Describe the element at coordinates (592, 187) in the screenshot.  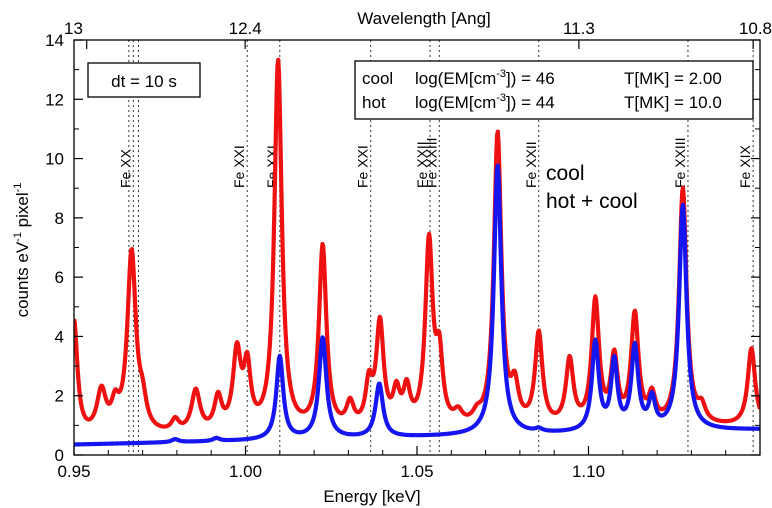
I see `legend: cool hot + cool` at that location.